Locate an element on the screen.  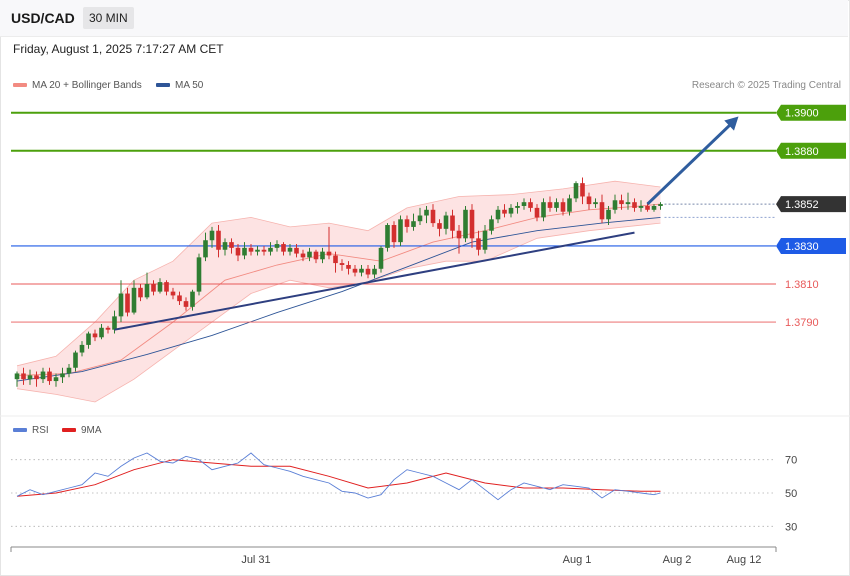
rsi-level-label-50: 50 is located at coordinates (791, 494).